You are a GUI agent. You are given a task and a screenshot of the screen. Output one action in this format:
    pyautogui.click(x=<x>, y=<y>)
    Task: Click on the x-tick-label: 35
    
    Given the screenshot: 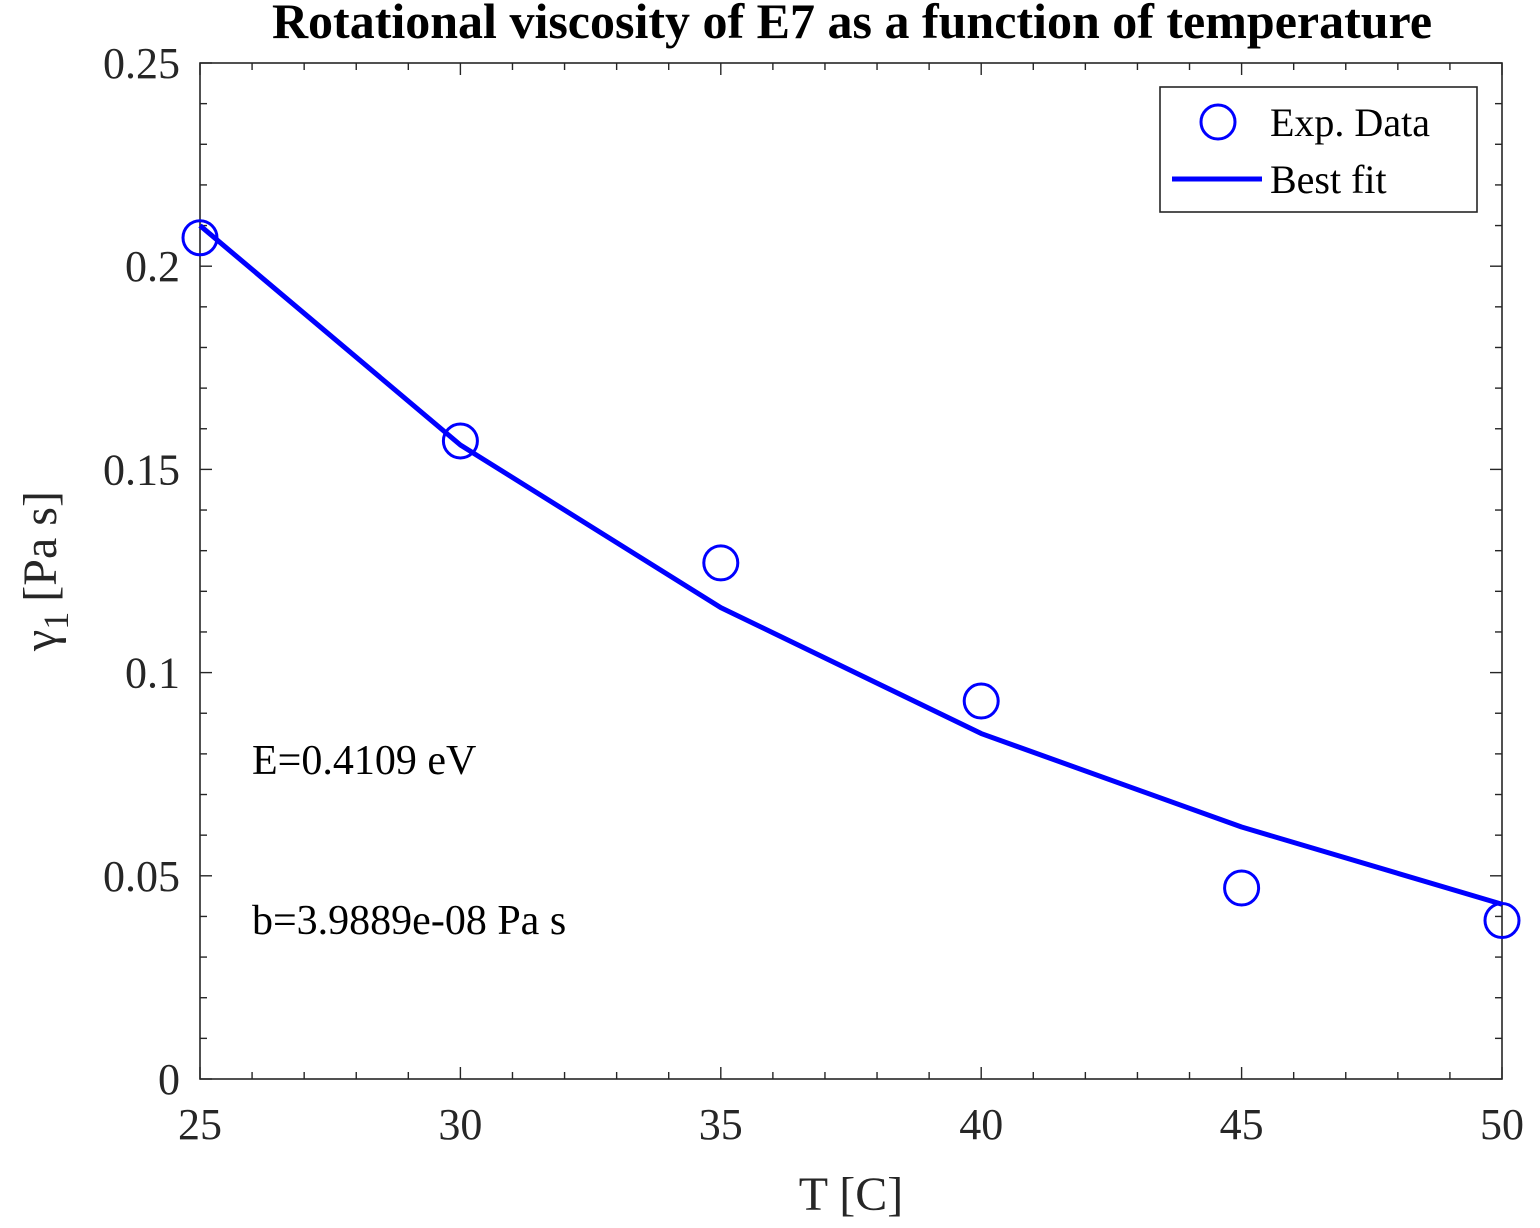 What is the action you would take?
    pyautogui.click(x=721, y=1124)
    